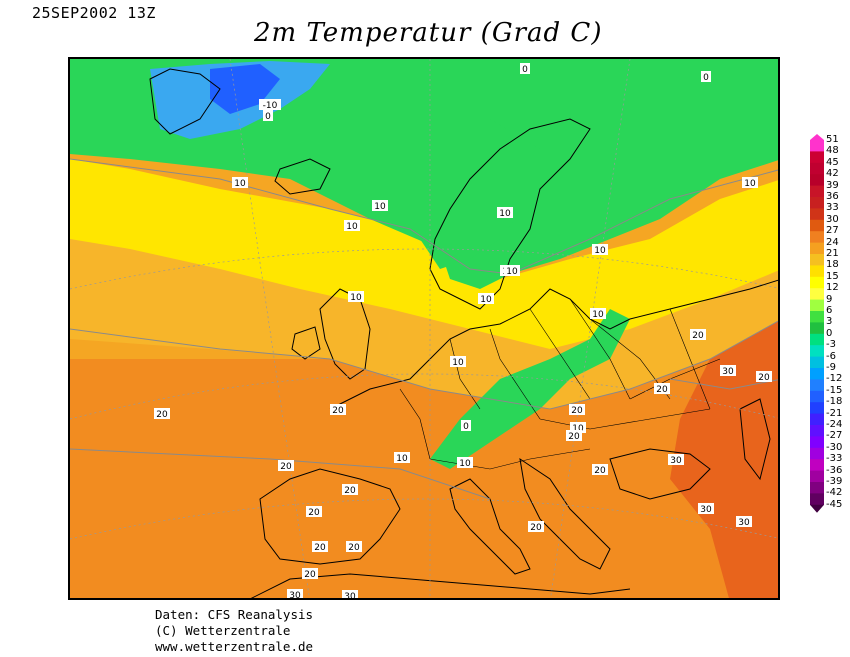 Image resolution: width=850 pixels, height=657 pixels. Describe the element at coordinates (829, 310) in the screenshot. I see `colorbar-level-label: 6` at that location.